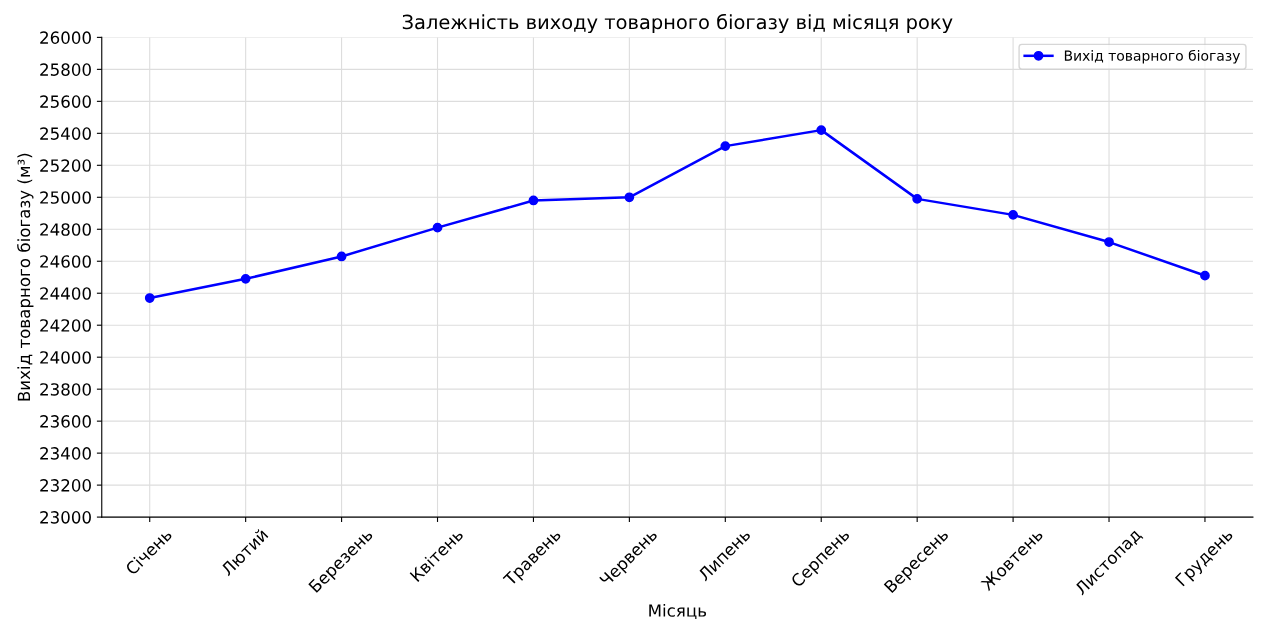 This screenshot has width=1272, height=623. What do you see at coordinates (65, 197) in the screenshot?
I see `y-tick-label: 25000` at bounding box center [65, 197].